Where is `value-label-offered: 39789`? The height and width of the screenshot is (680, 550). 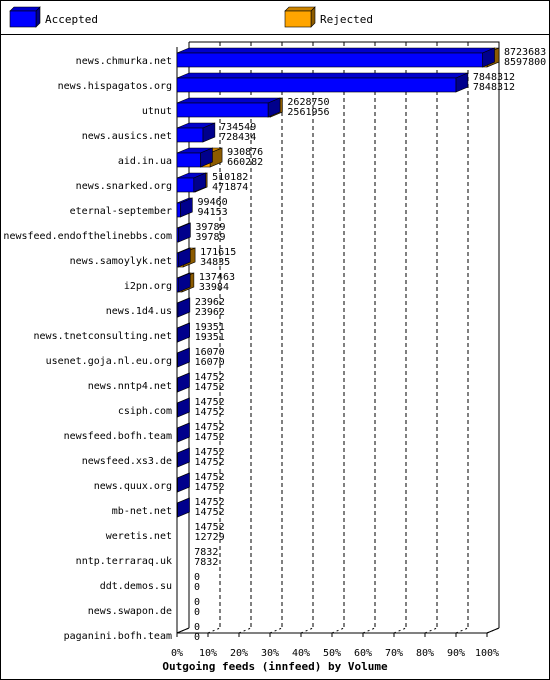 value-label-offered: 39789 is located at coordinates (210, 227).